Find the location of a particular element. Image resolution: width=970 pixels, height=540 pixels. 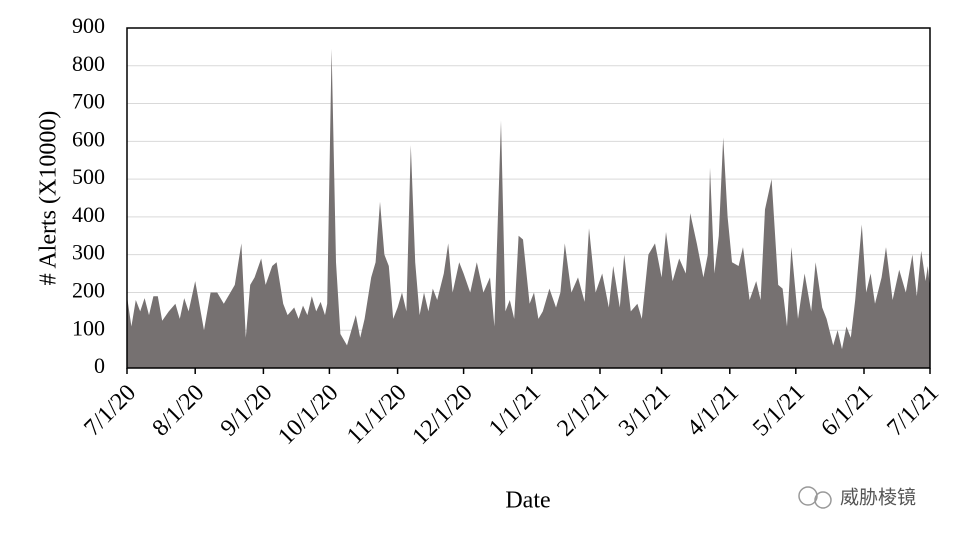

x-tick-label: 7/1/21 is located at coordinates (913, 411).